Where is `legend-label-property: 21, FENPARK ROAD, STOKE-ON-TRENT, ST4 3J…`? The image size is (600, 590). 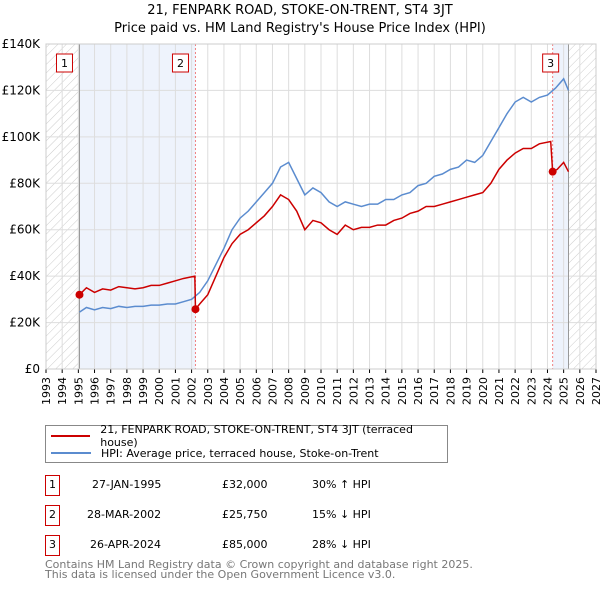 legend-label-property: 21, FENPARK ROAD, STOKE-ON-TRENT, ST4 3J… is located at coordinates (256, 436).